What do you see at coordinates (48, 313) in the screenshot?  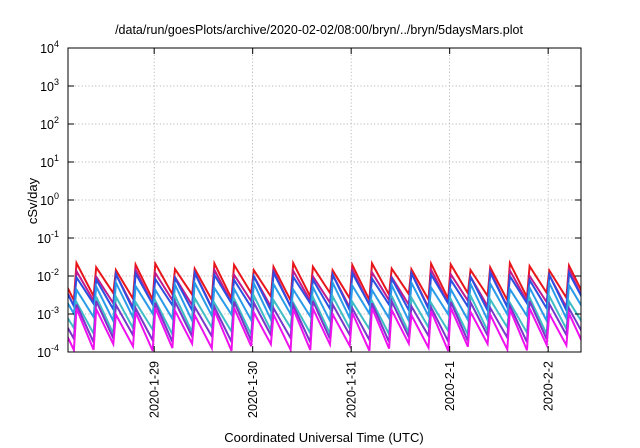 I see `y-tick-label: 10⁻³` at bounding box center [48, 313].